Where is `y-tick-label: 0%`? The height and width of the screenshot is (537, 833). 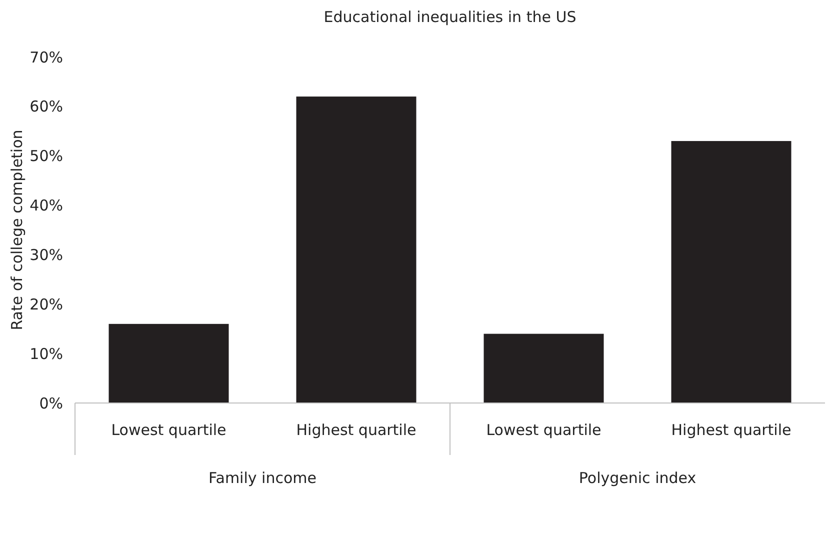
y-tick-label: 0% is located at coordinates (51, 403).